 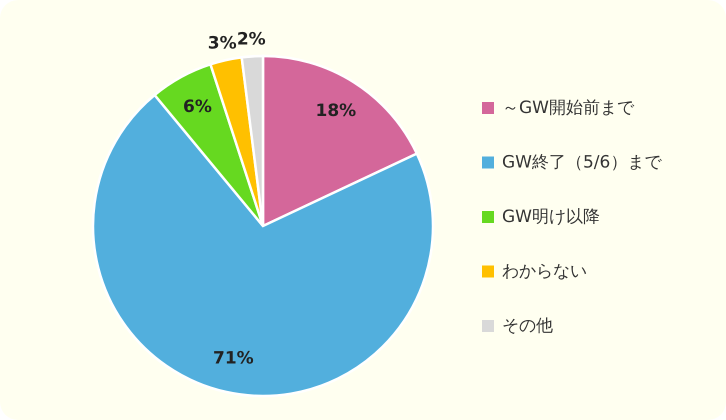 What do you see at coordinates (582, 162) in the screenshot?
I see `legend-label: GW終了（5/6）まで` at bounding box center [582, 162].